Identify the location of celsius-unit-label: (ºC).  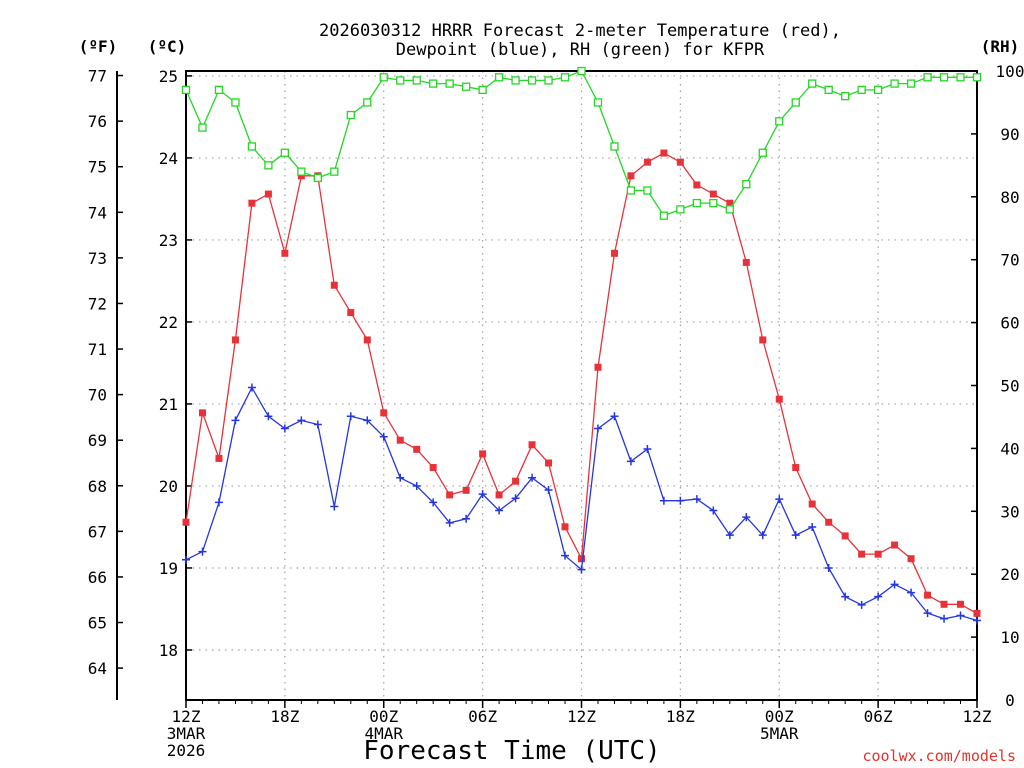
(167, 46).